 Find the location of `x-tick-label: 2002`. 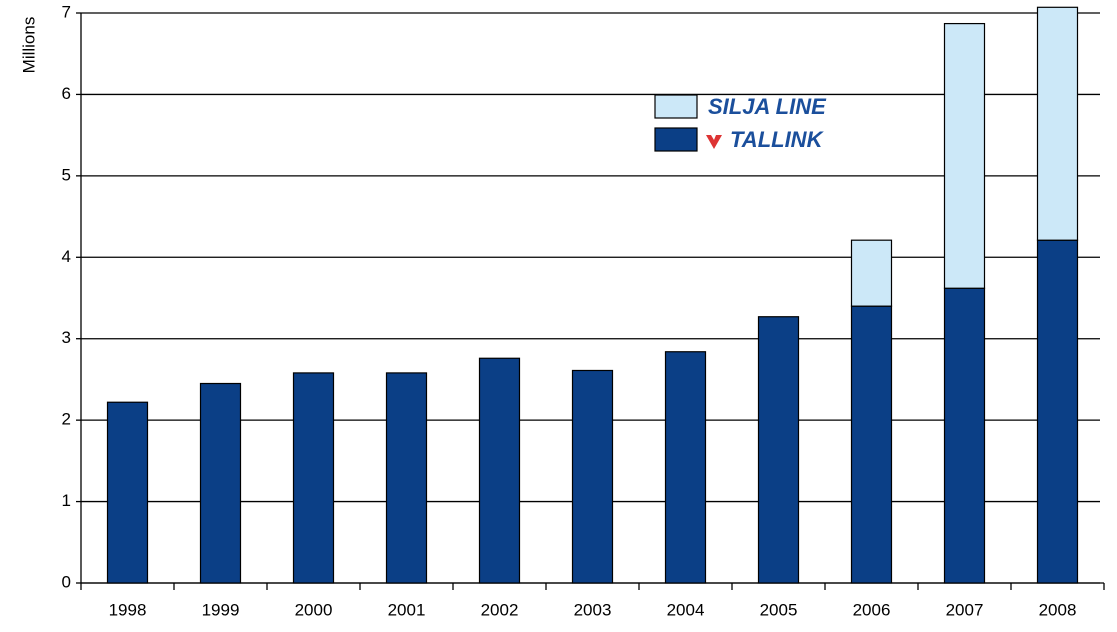

x-tick-label: 2002 is located at coordinates (500, 609).